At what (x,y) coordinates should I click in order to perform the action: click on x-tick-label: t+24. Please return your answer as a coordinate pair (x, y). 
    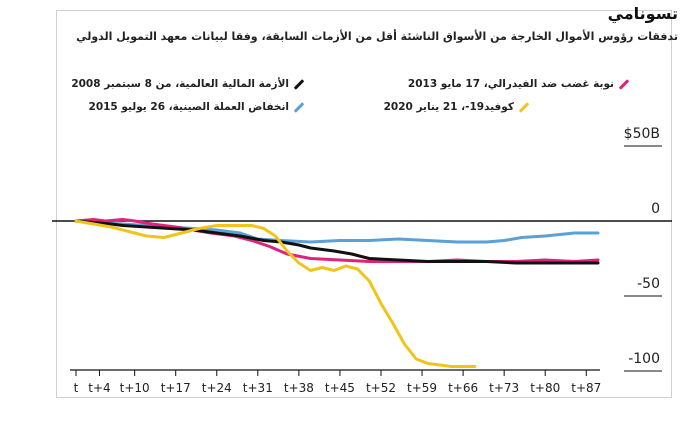
    Looking at the image, I should click on (217, 388).